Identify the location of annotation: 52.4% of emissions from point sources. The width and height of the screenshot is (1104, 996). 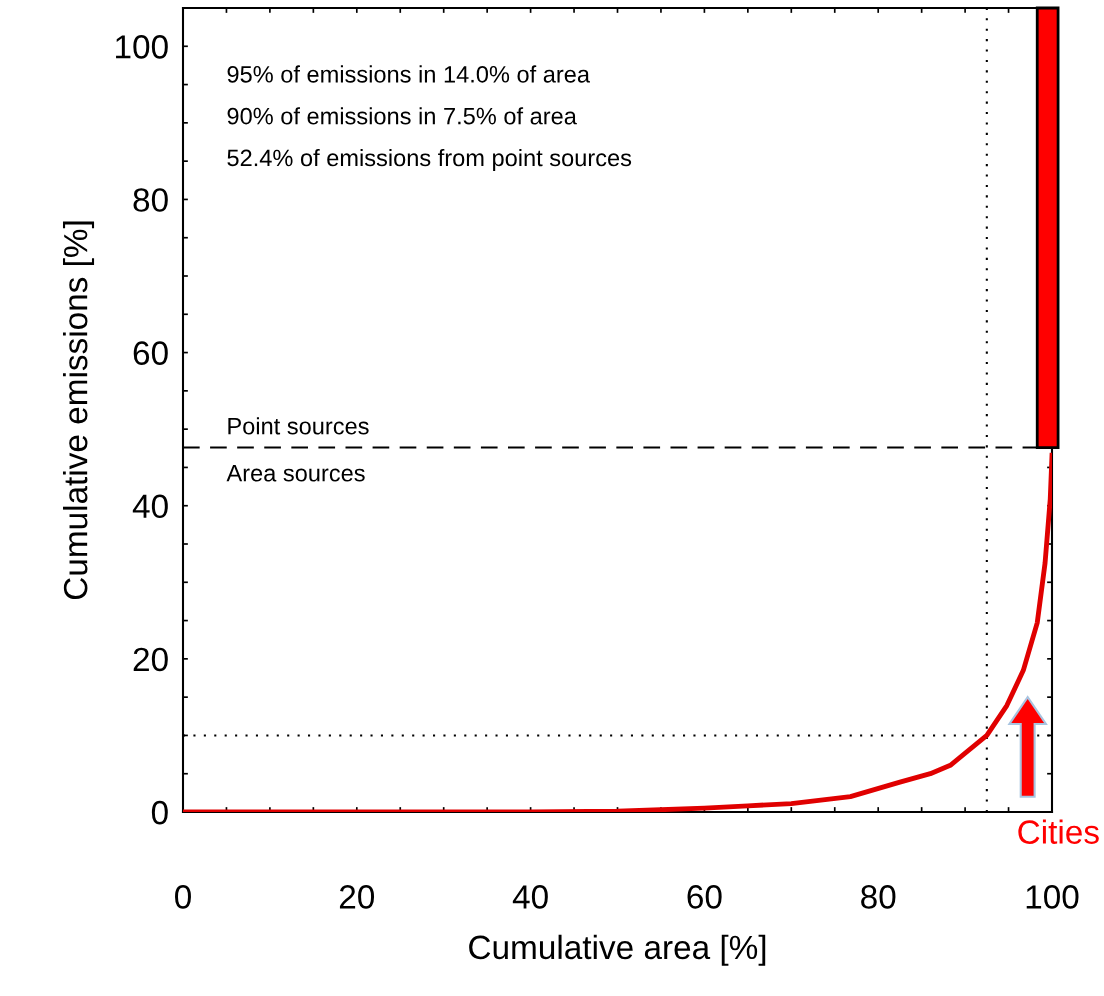
(429, 159).